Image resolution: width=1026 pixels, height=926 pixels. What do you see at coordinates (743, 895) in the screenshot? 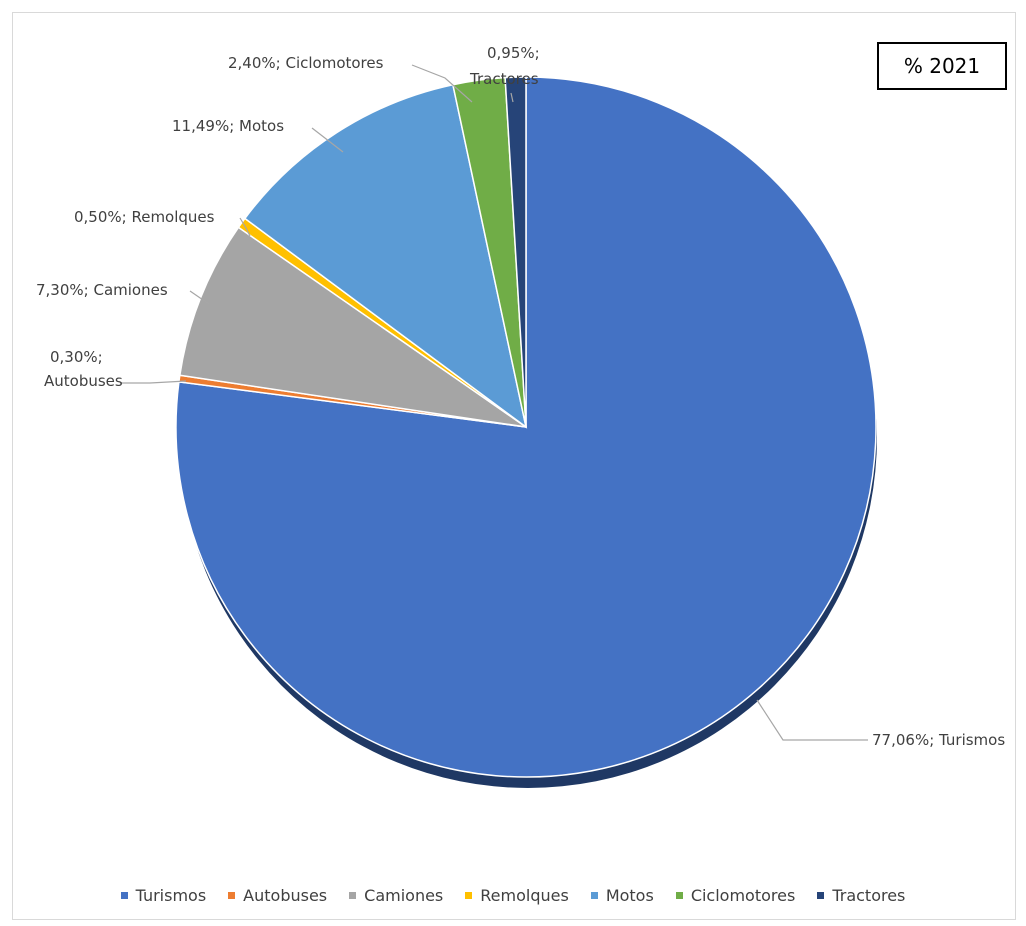
I see `legend-label: Ciclomotores` at bounding box center [743, 895].